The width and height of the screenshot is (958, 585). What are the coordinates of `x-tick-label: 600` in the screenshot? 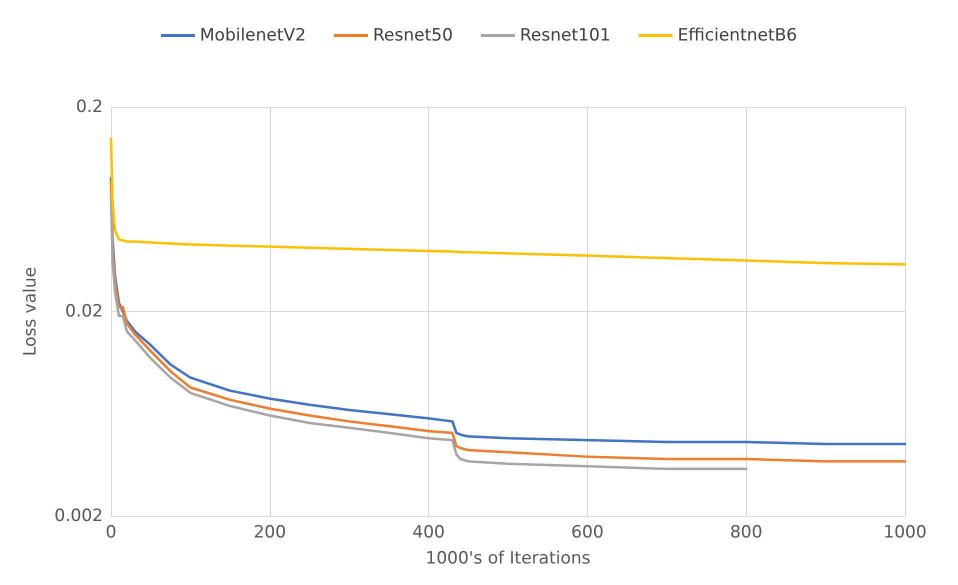 It's located at (587, 532).